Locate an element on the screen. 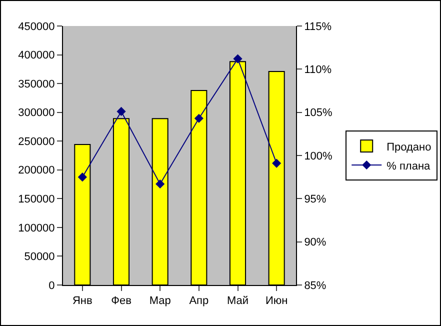 The width and height of the screenshot is (441, 326). x-tick-label: Май is located at coordinates (237, 301).